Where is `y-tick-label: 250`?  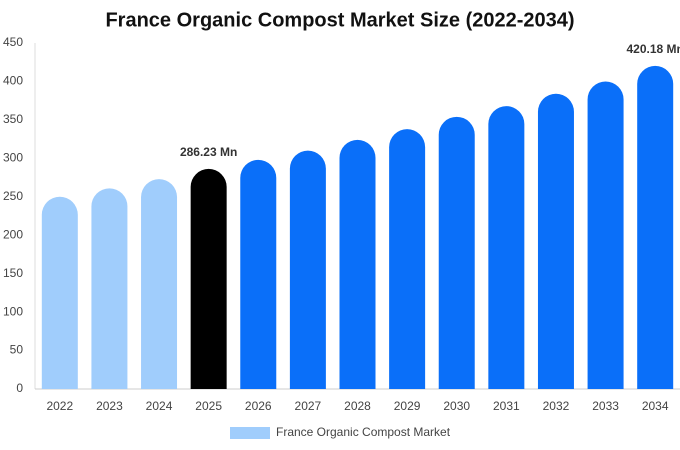
y-tick-label: 250 is located at coordinates (13, 196).